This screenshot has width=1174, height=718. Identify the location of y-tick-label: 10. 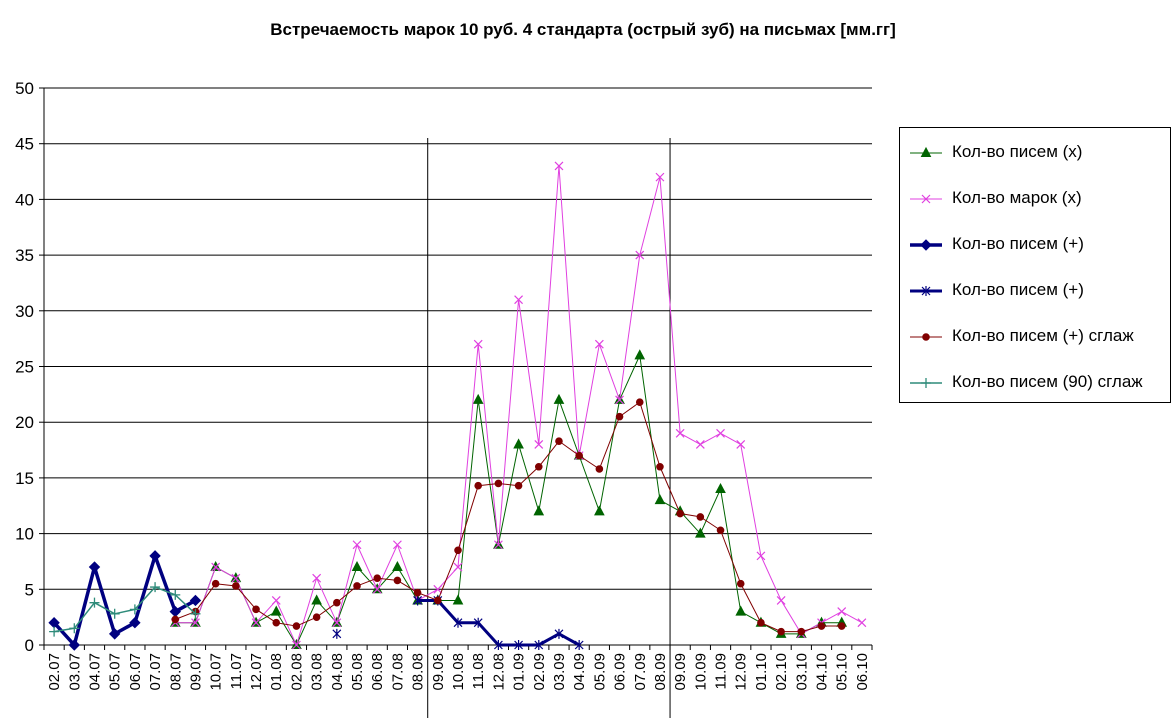
(24, 534).